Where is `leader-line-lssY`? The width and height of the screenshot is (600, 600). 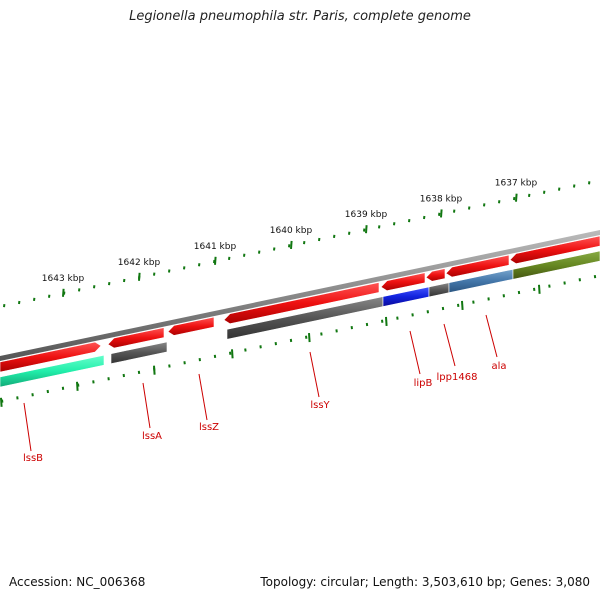
leader-line-lssY is located at coordinates (314, 374).